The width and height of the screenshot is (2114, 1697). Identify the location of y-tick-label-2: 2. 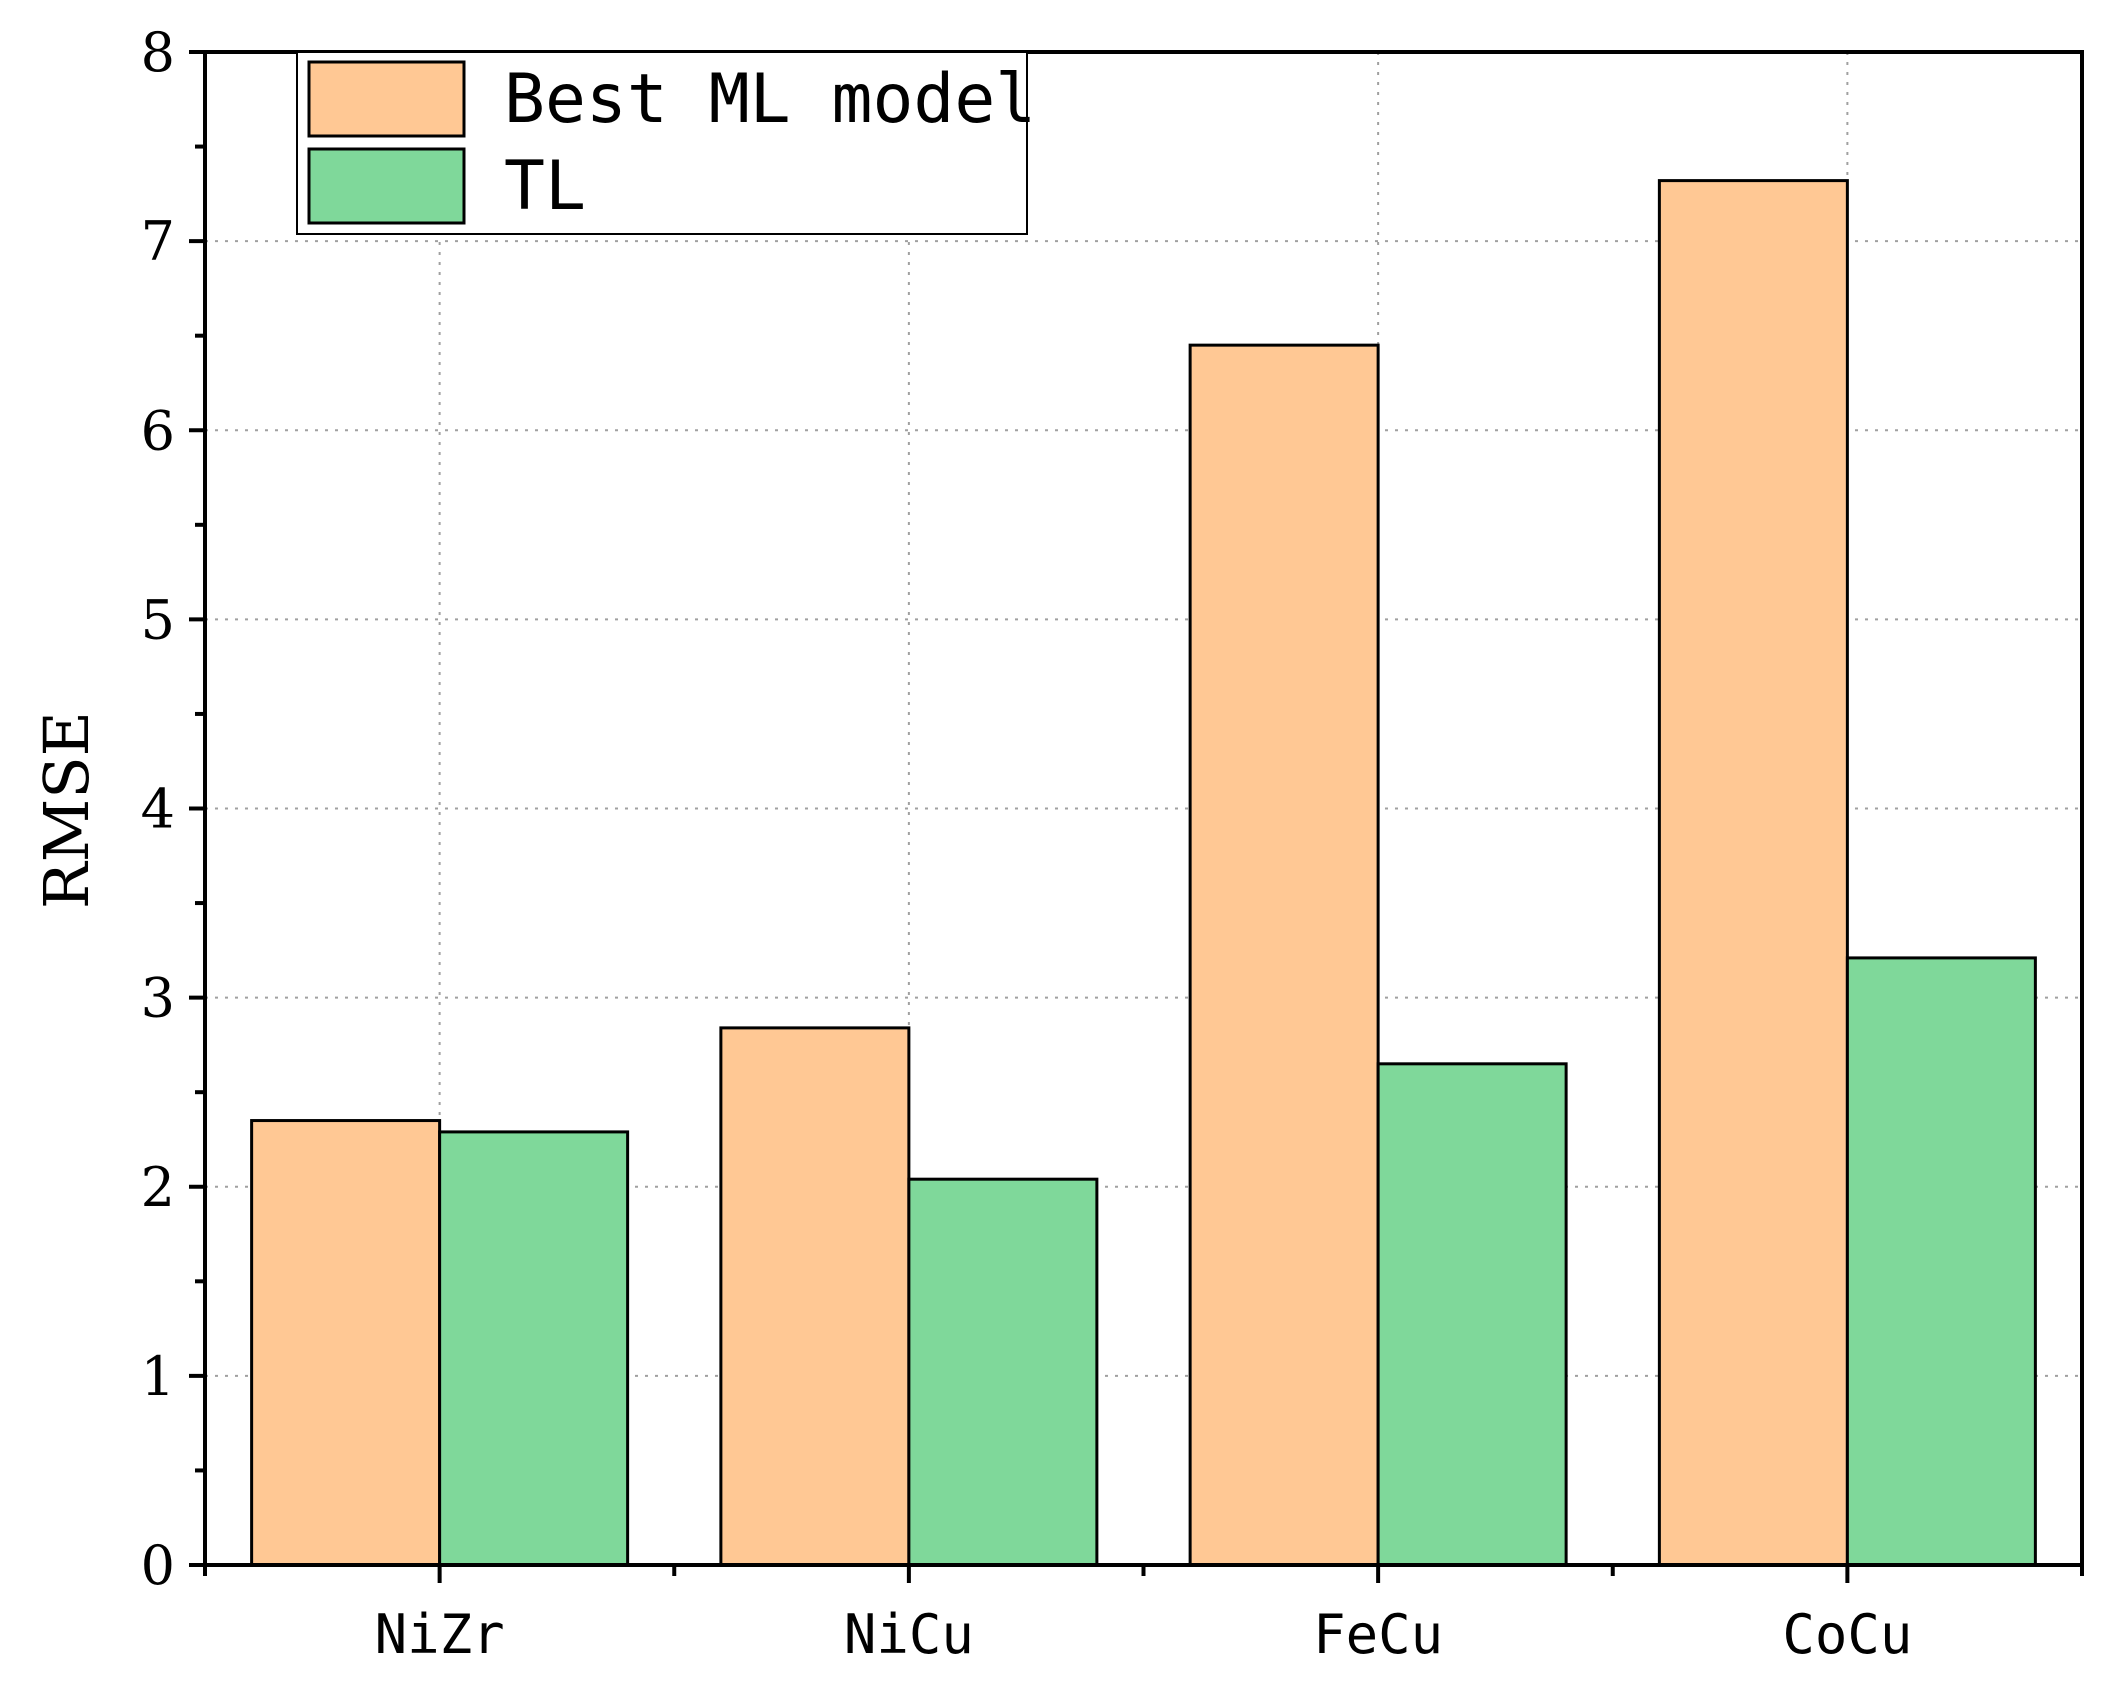
(158, 1187).